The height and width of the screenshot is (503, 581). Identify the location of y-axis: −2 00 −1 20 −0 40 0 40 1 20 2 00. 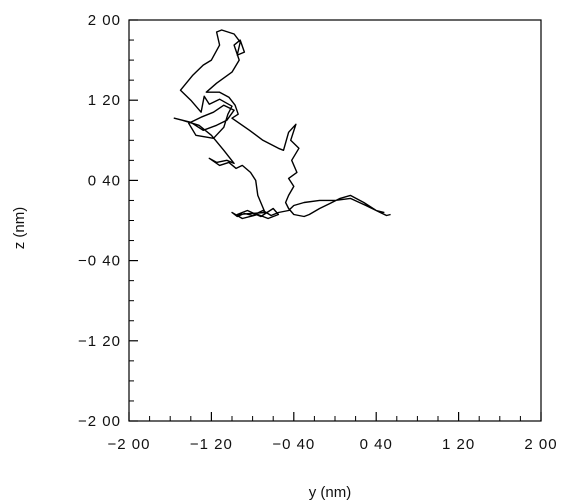
(108, 221).